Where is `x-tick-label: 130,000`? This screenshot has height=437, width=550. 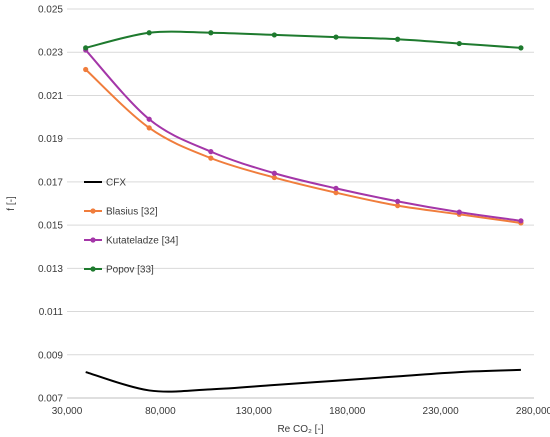 x-tick-label: 130,000 is located at coordinates (254, 411).